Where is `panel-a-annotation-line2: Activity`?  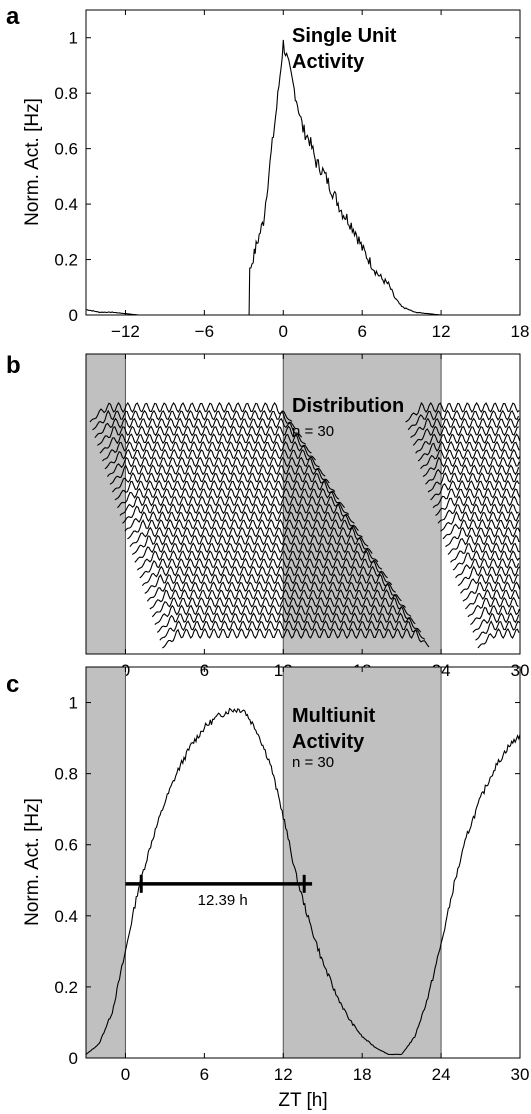
panel-a-annotation-line2: Activity is located at coordinates (328, 62).